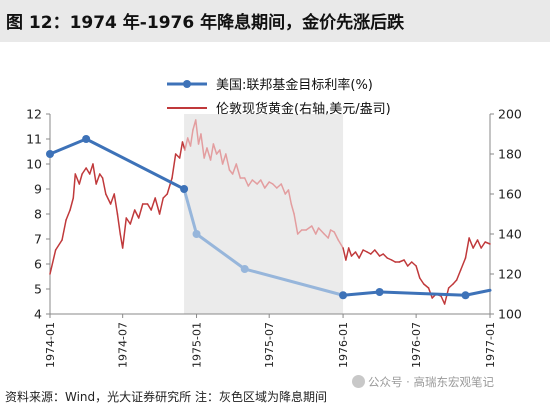 This screenshot has width=550, height=410. Describe the element at coordinates (38, 264) in the screenshot. I see `y-left-tick-label: 6` at that location.